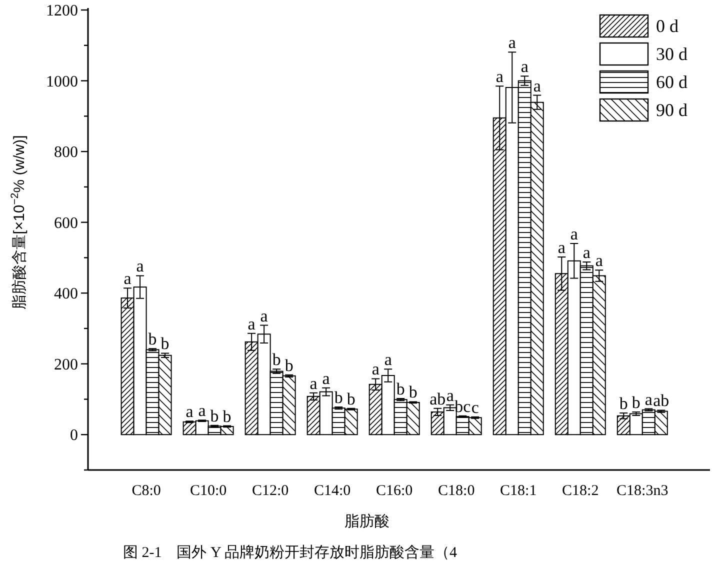 The height and width of the screenshot is (568, 715). I want to click on x-tick-label: C14:0, so click(332, 491).